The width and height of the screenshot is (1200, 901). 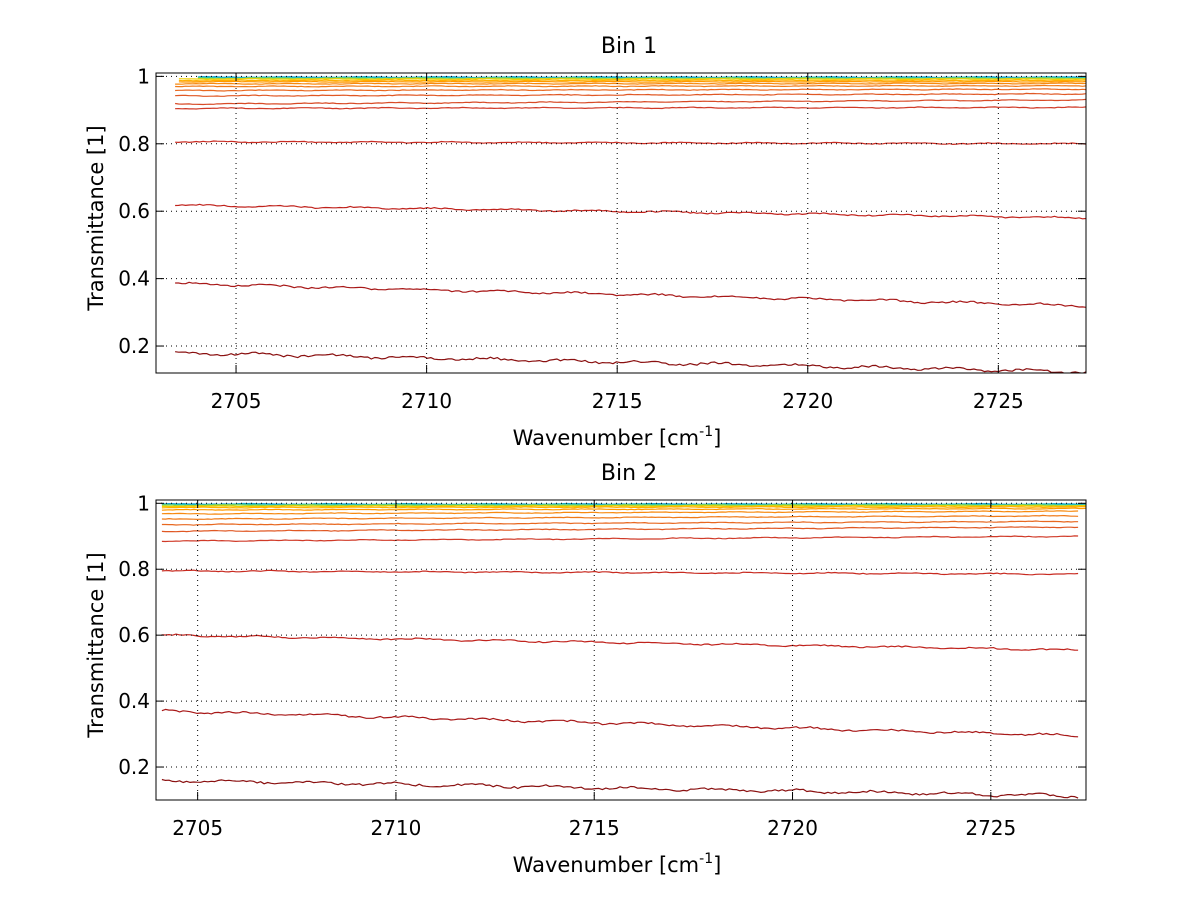 What do you see at coordinates (629, 46) in the screenshot?
I see `bin-1-title: Bin 1` at bounding box center [629, 46].